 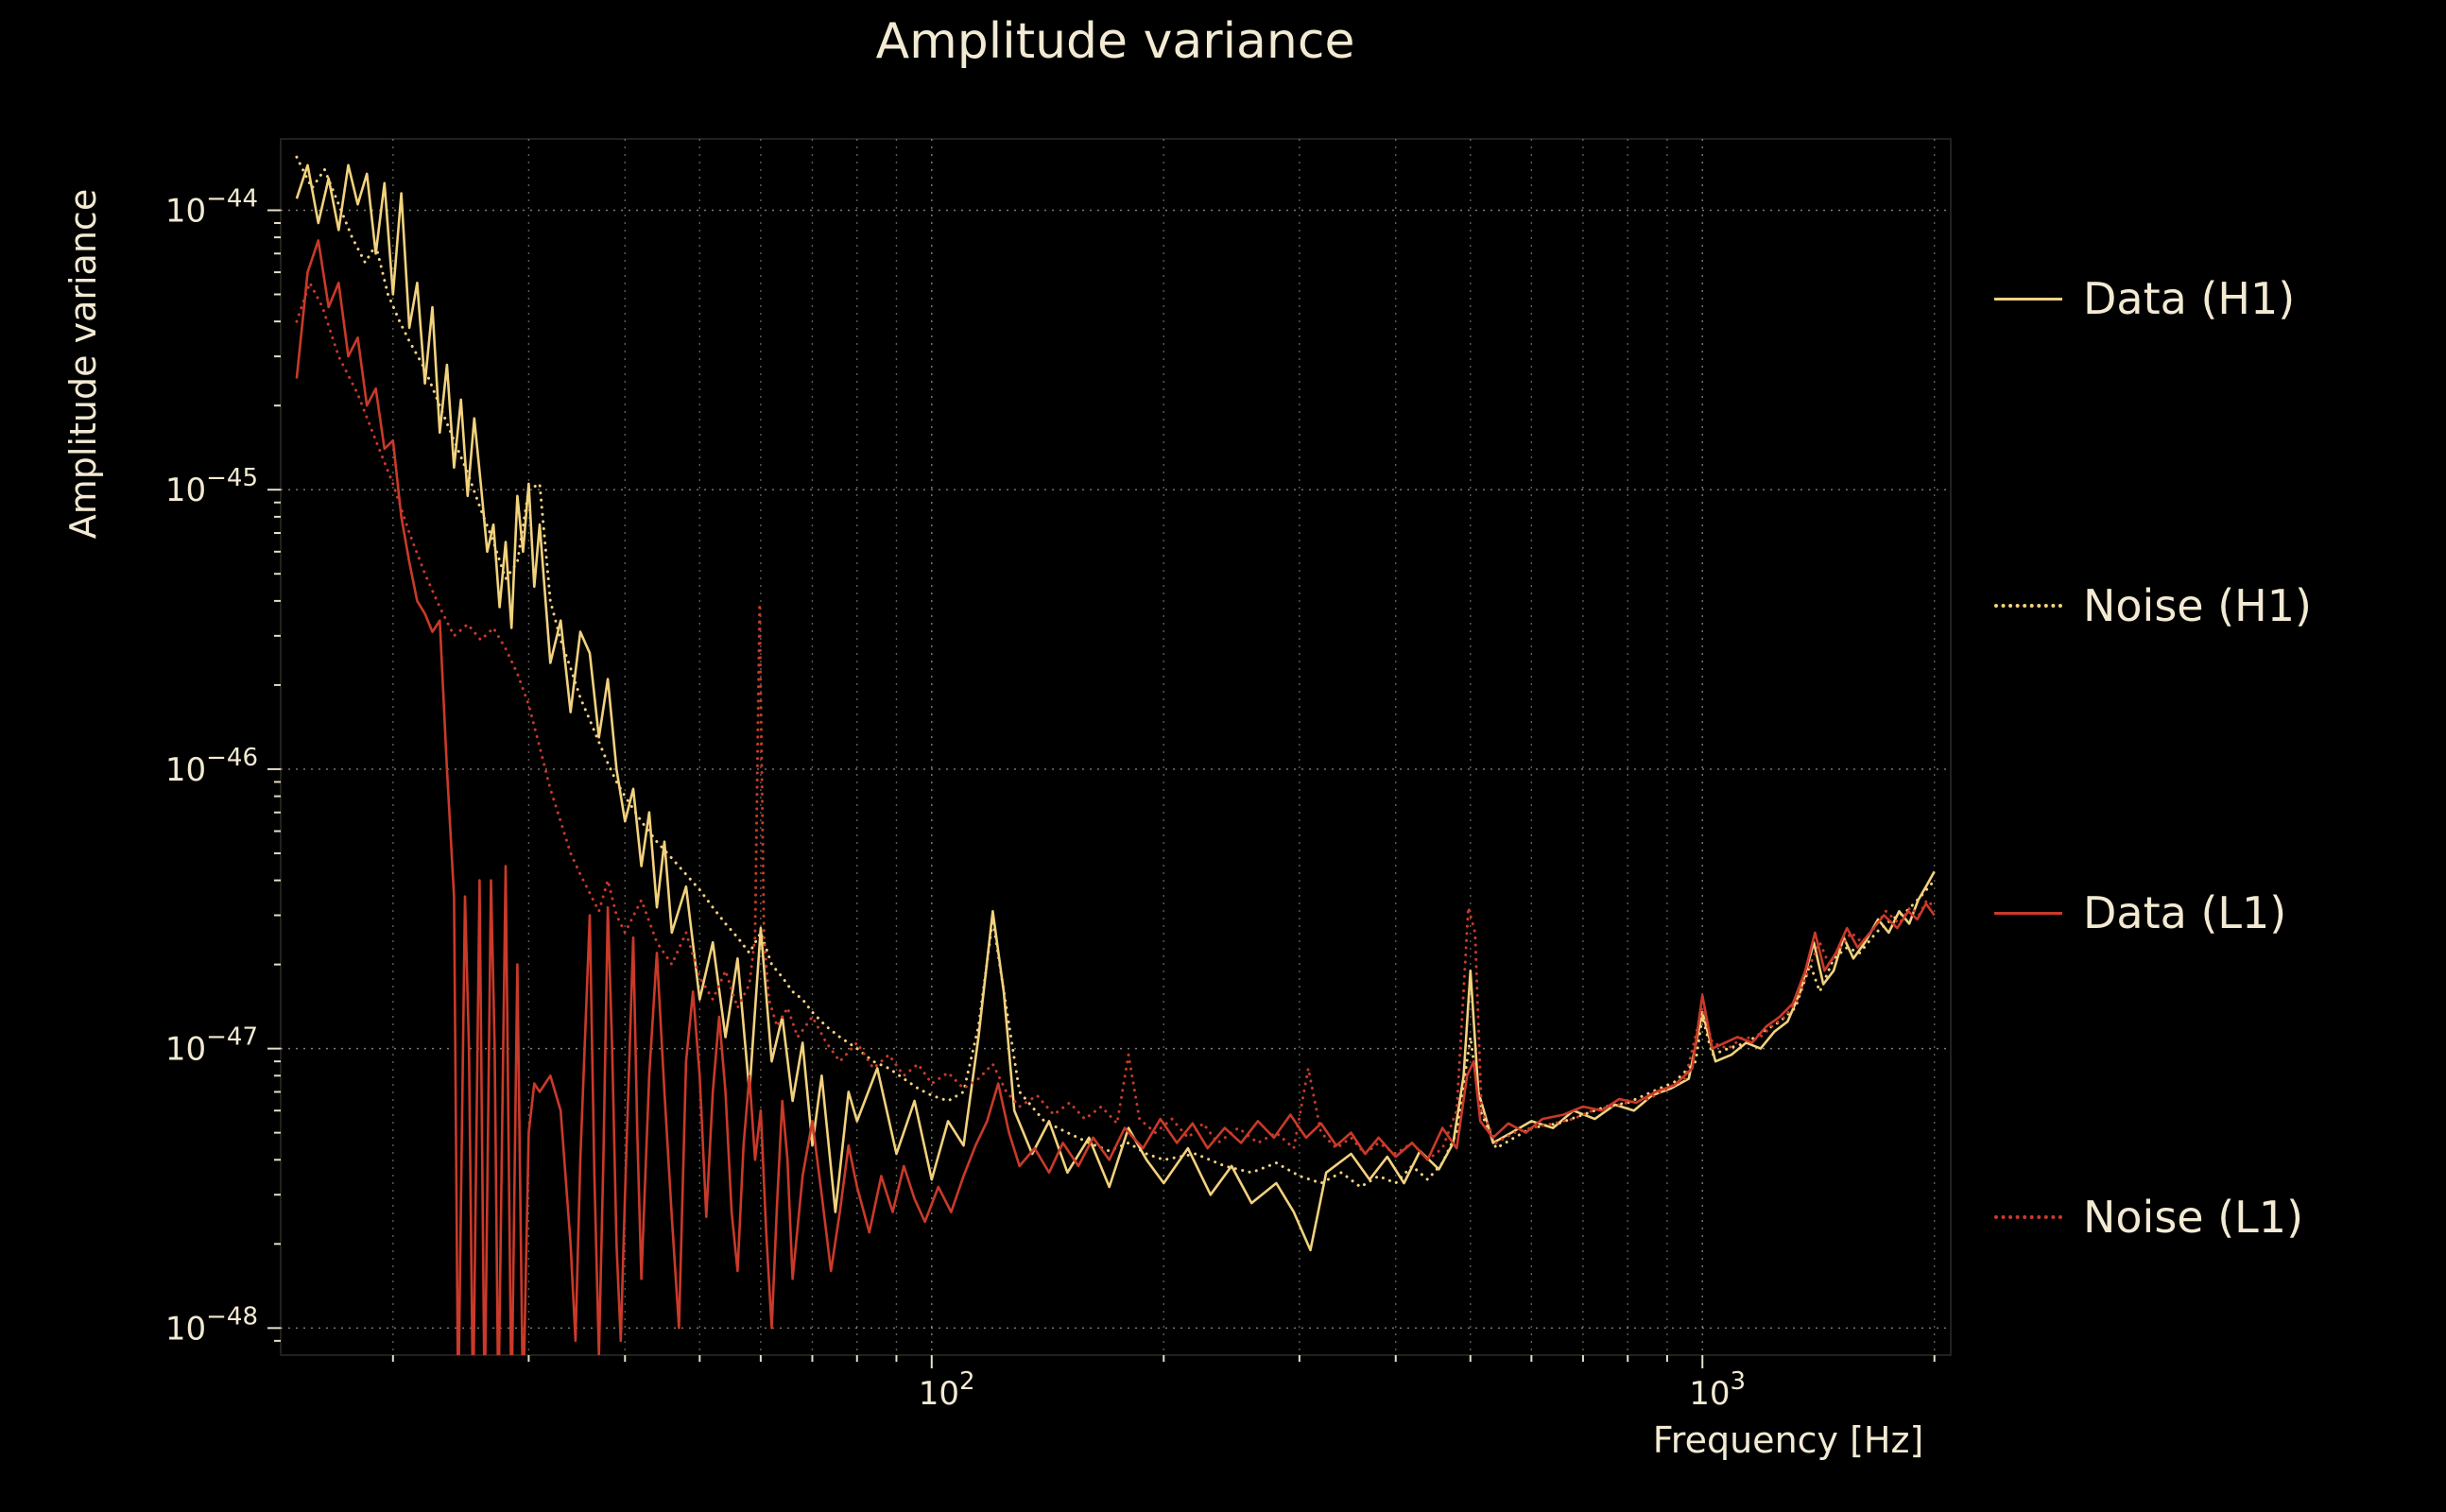 What do you see at coordinates (2028, 913) in the screenshot?
I see `legend-line-sample-data-l1` at bounding box center [2028, 913].